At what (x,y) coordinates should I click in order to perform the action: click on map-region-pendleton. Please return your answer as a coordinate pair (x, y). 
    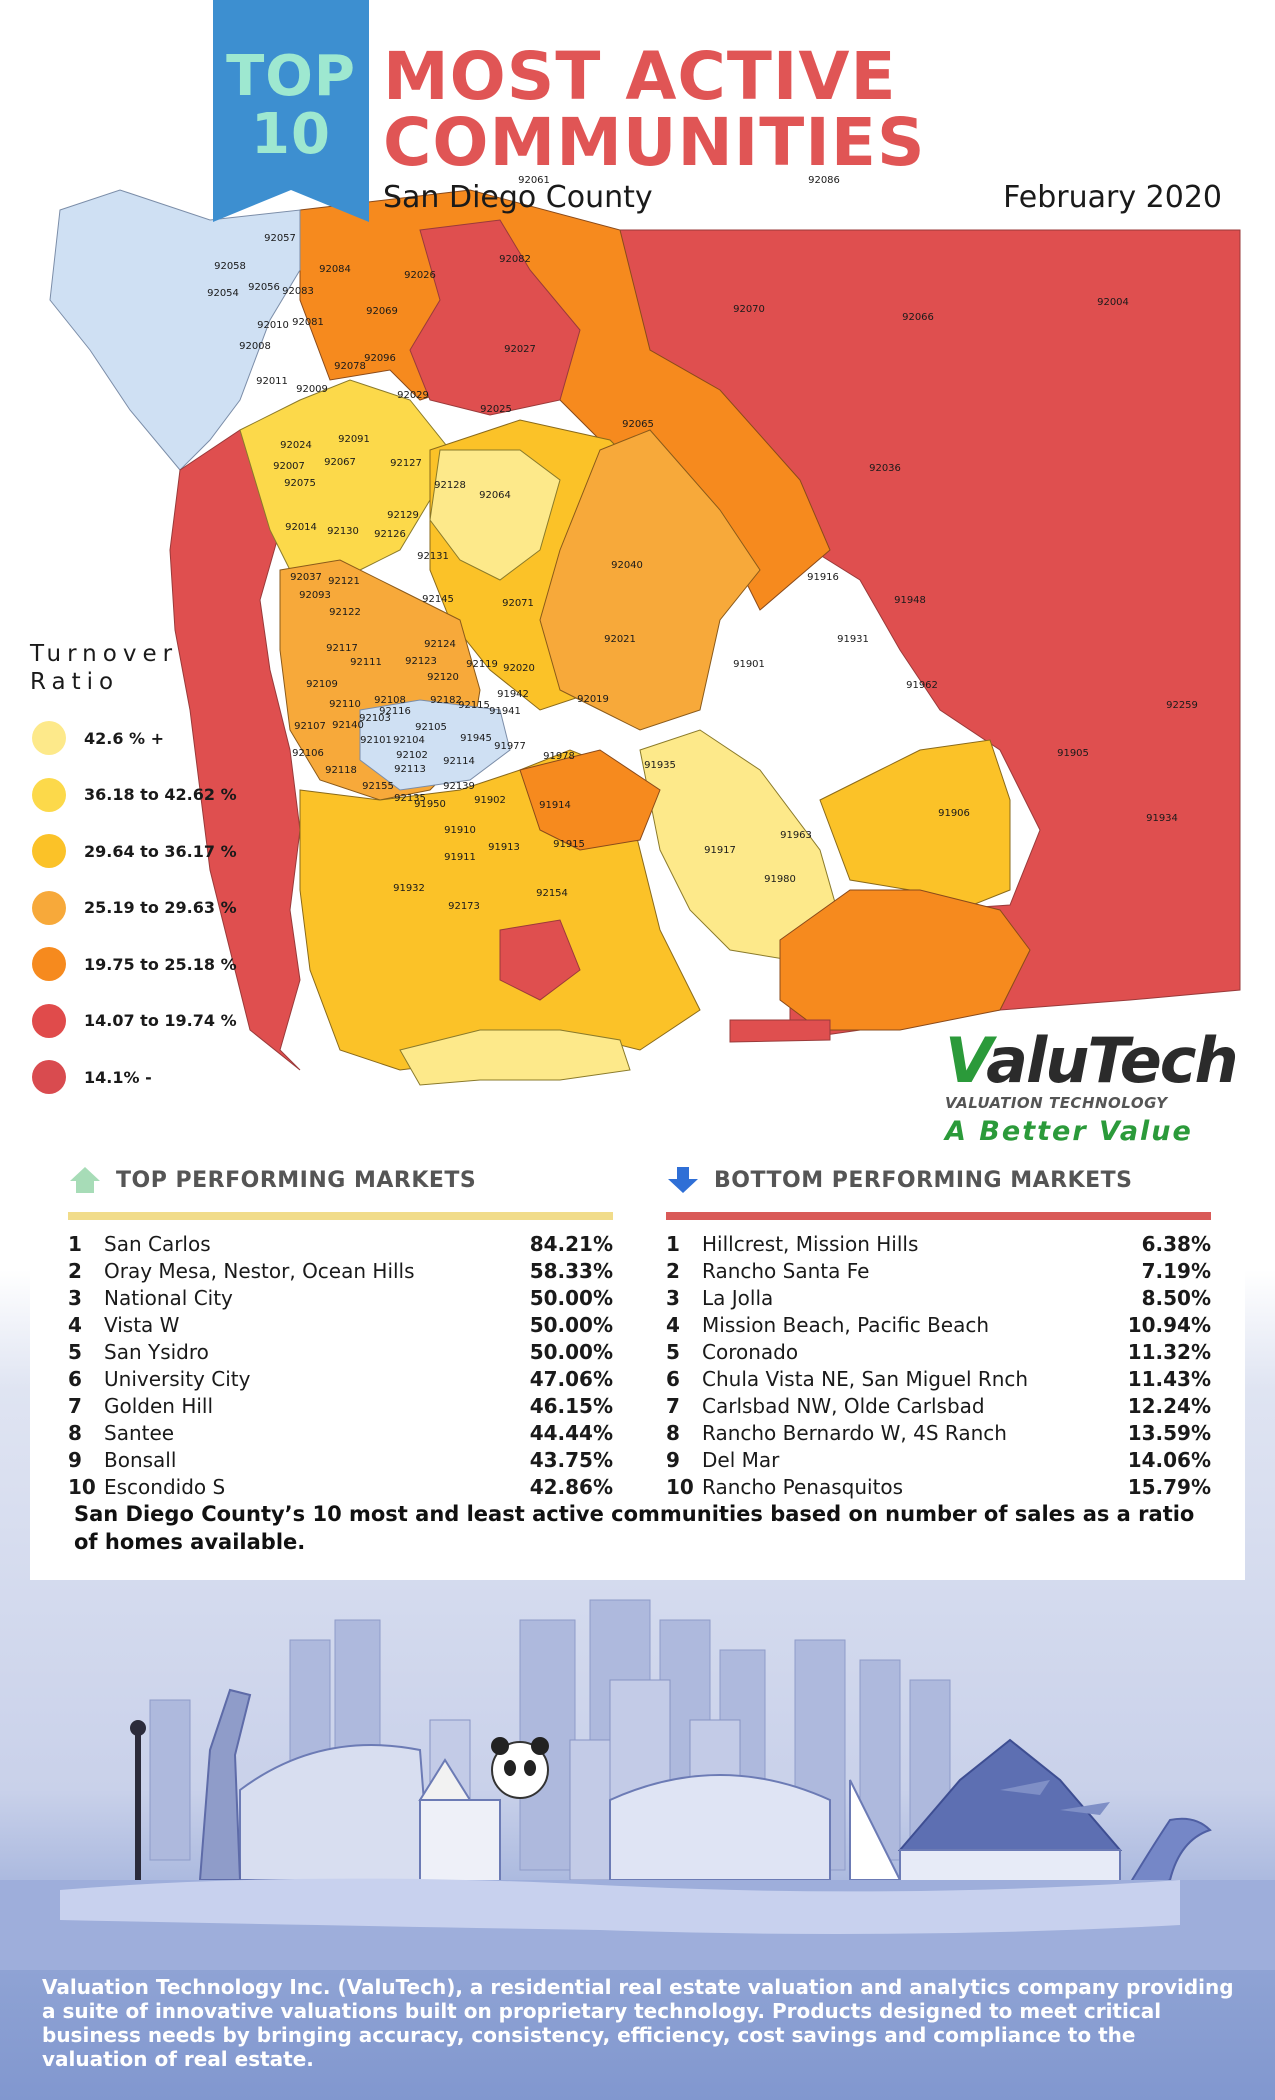
    Looking at the image, I should click on (175, 330).